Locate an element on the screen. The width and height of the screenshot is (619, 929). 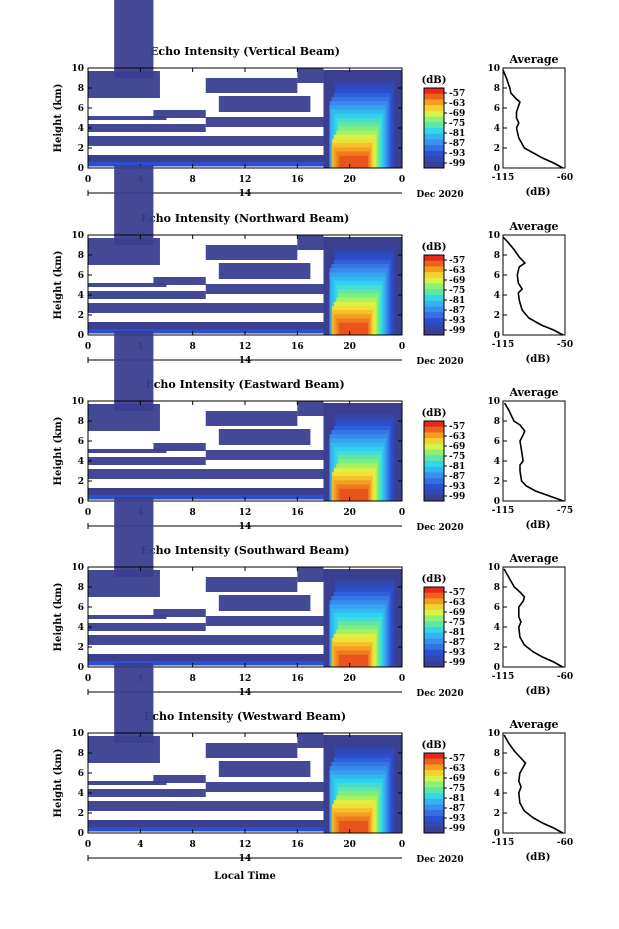
colorbar-tick-label: -57 is located at coordinates (457, 759).